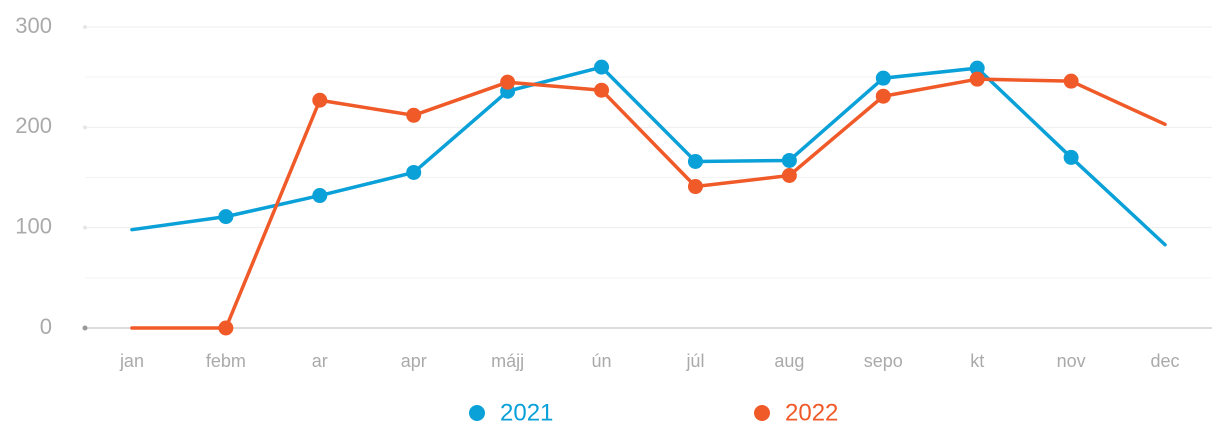 The height and width of the screenshot is (425, 1212). What do you see at coordinates (131, 361) in the screenshot?
I see `x-tick-label: jan` at bounding box center [131, 361].